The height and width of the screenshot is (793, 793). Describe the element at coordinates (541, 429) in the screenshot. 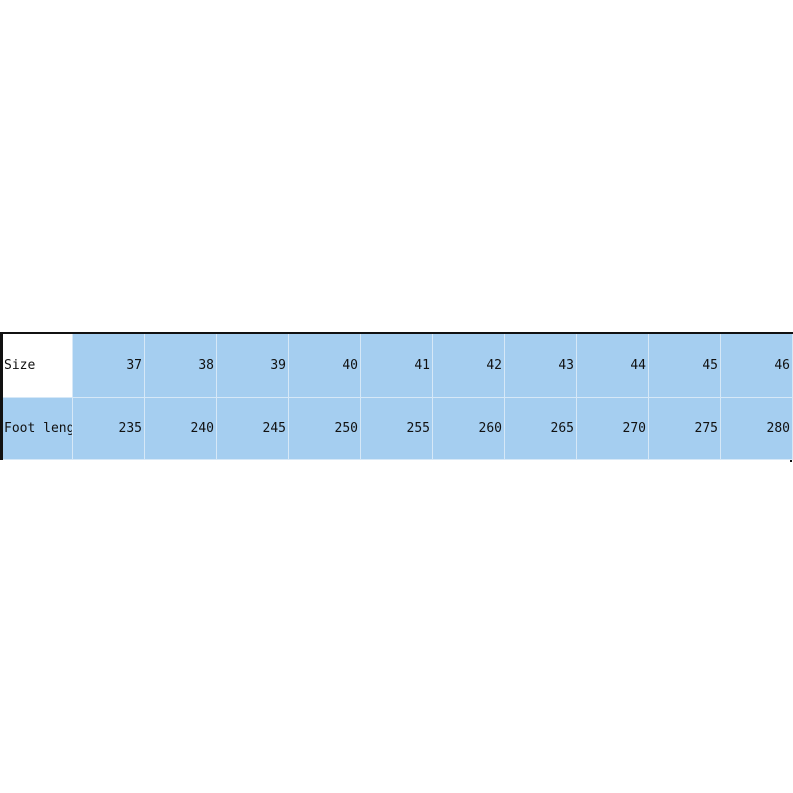

I see `table-cell: 265` at that location.